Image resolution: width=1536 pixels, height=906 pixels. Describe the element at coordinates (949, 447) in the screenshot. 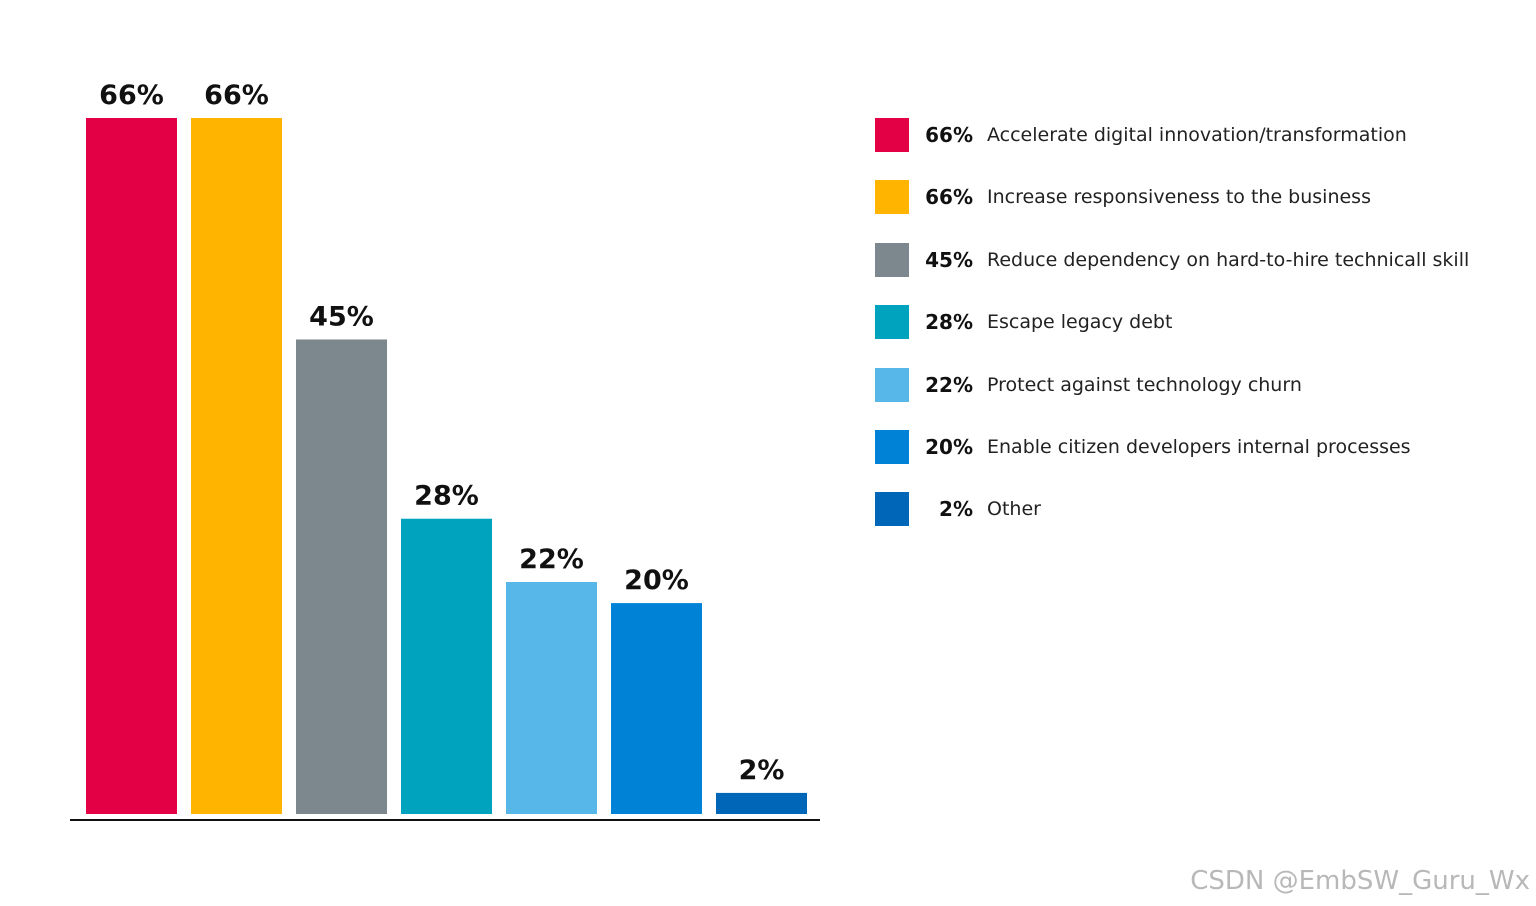

I see `legend-value: 20%` at that location.